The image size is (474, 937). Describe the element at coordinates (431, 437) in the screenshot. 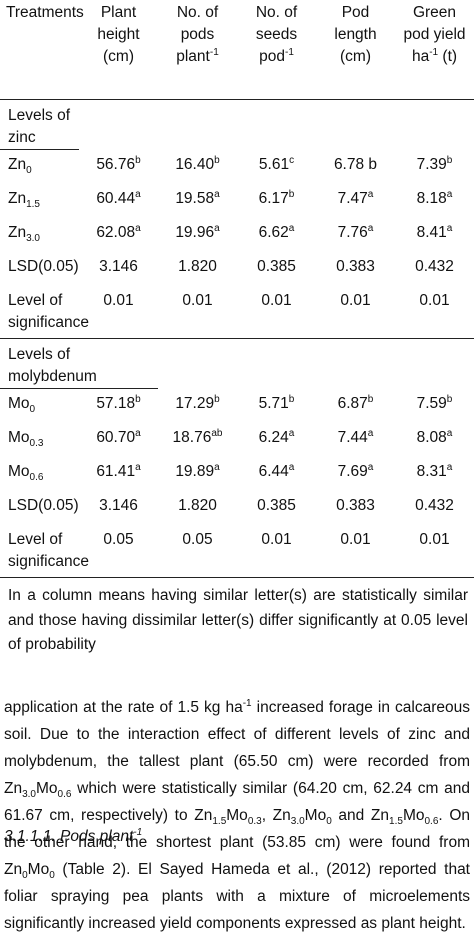

I see `value: 8.08` at that location.